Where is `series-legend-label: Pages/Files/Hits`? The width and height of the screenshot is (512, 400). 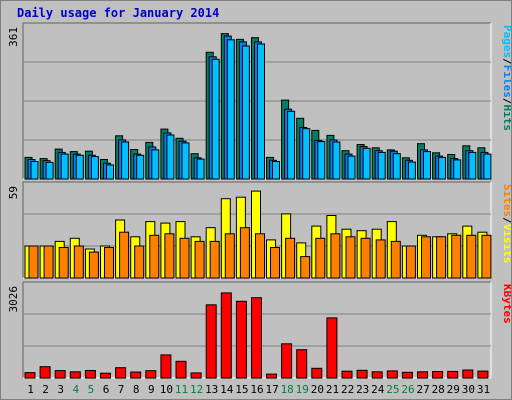 series-legend-label: Pages/Files/Hits is located at coordinates (506, 78).